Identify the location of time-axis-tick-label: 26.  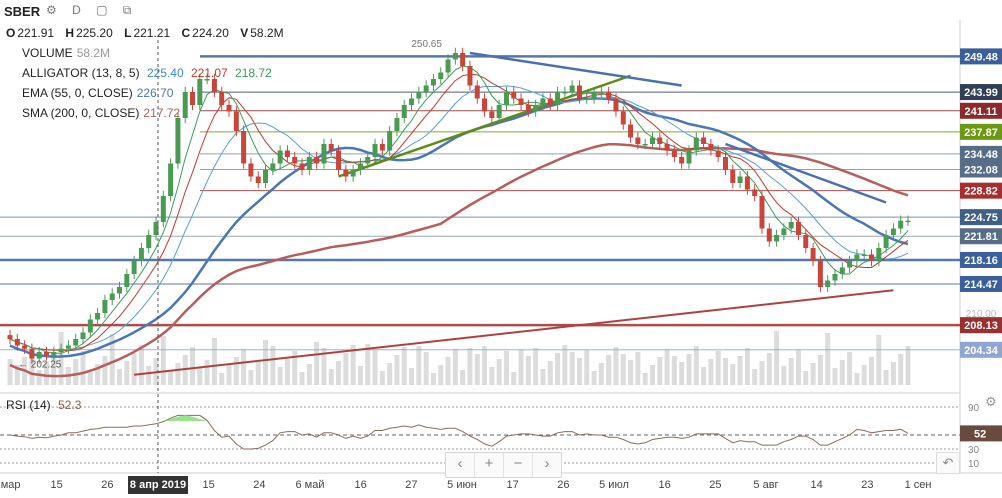
(563, 485).